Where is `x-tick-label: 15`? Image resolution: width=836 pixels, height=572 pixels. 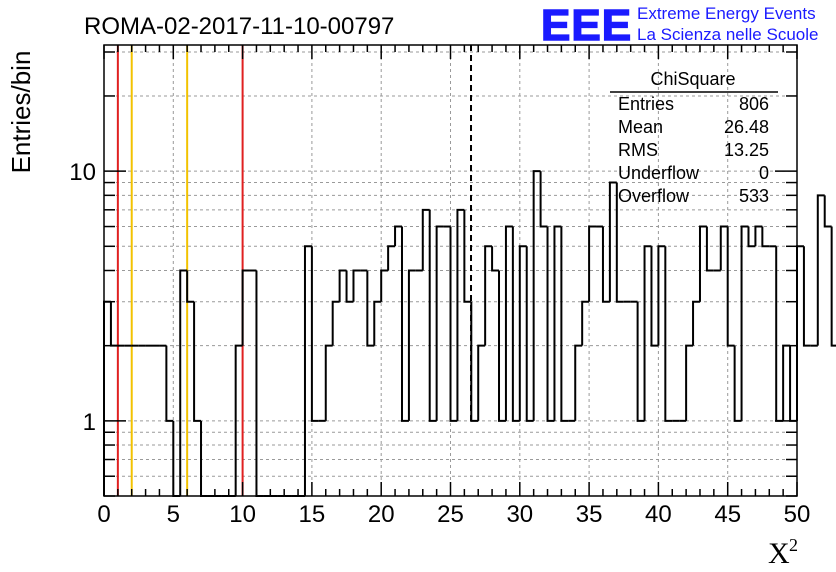
x-tick-label: 15 is located at coordinates (312, 514).